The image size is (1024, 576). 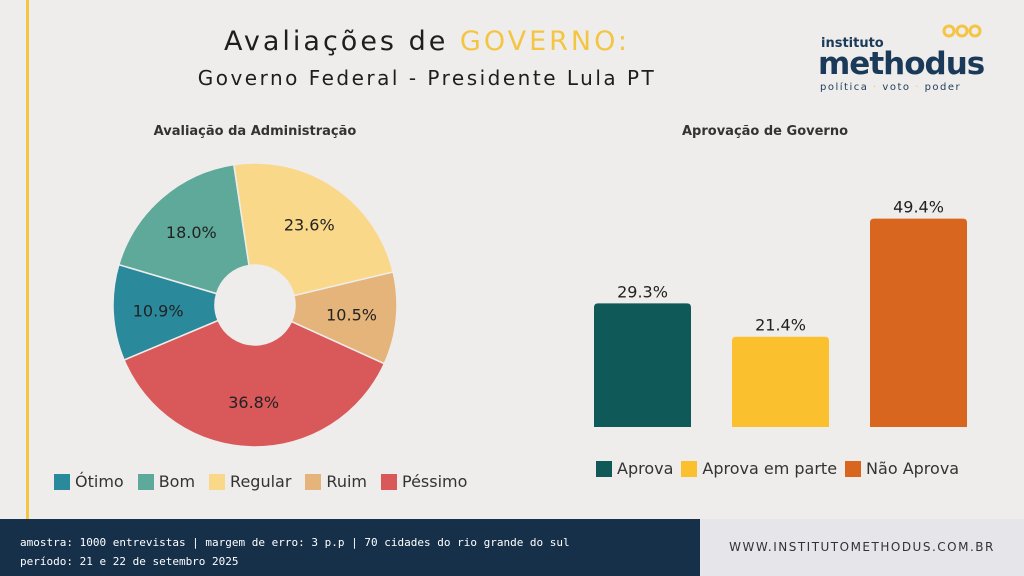 What do you see at coordinates (158, 310) in the screenshot?
I see `pie-data-label: 10.9%` at bounding box center [158, 310].